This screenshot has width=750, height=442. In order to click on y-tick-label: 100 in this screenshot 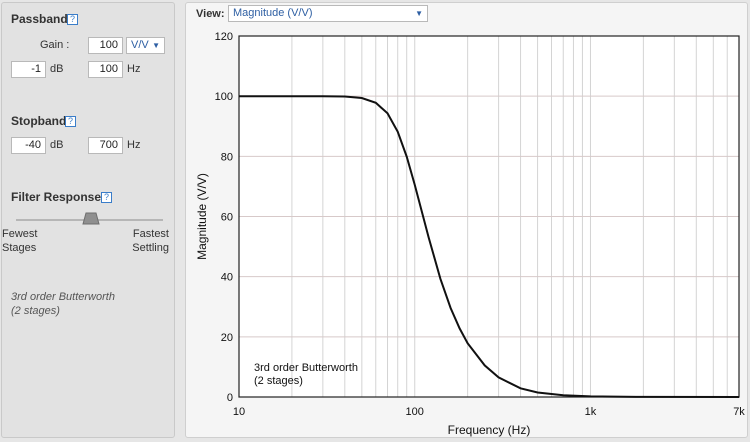, I will do `click(224, 97)`.